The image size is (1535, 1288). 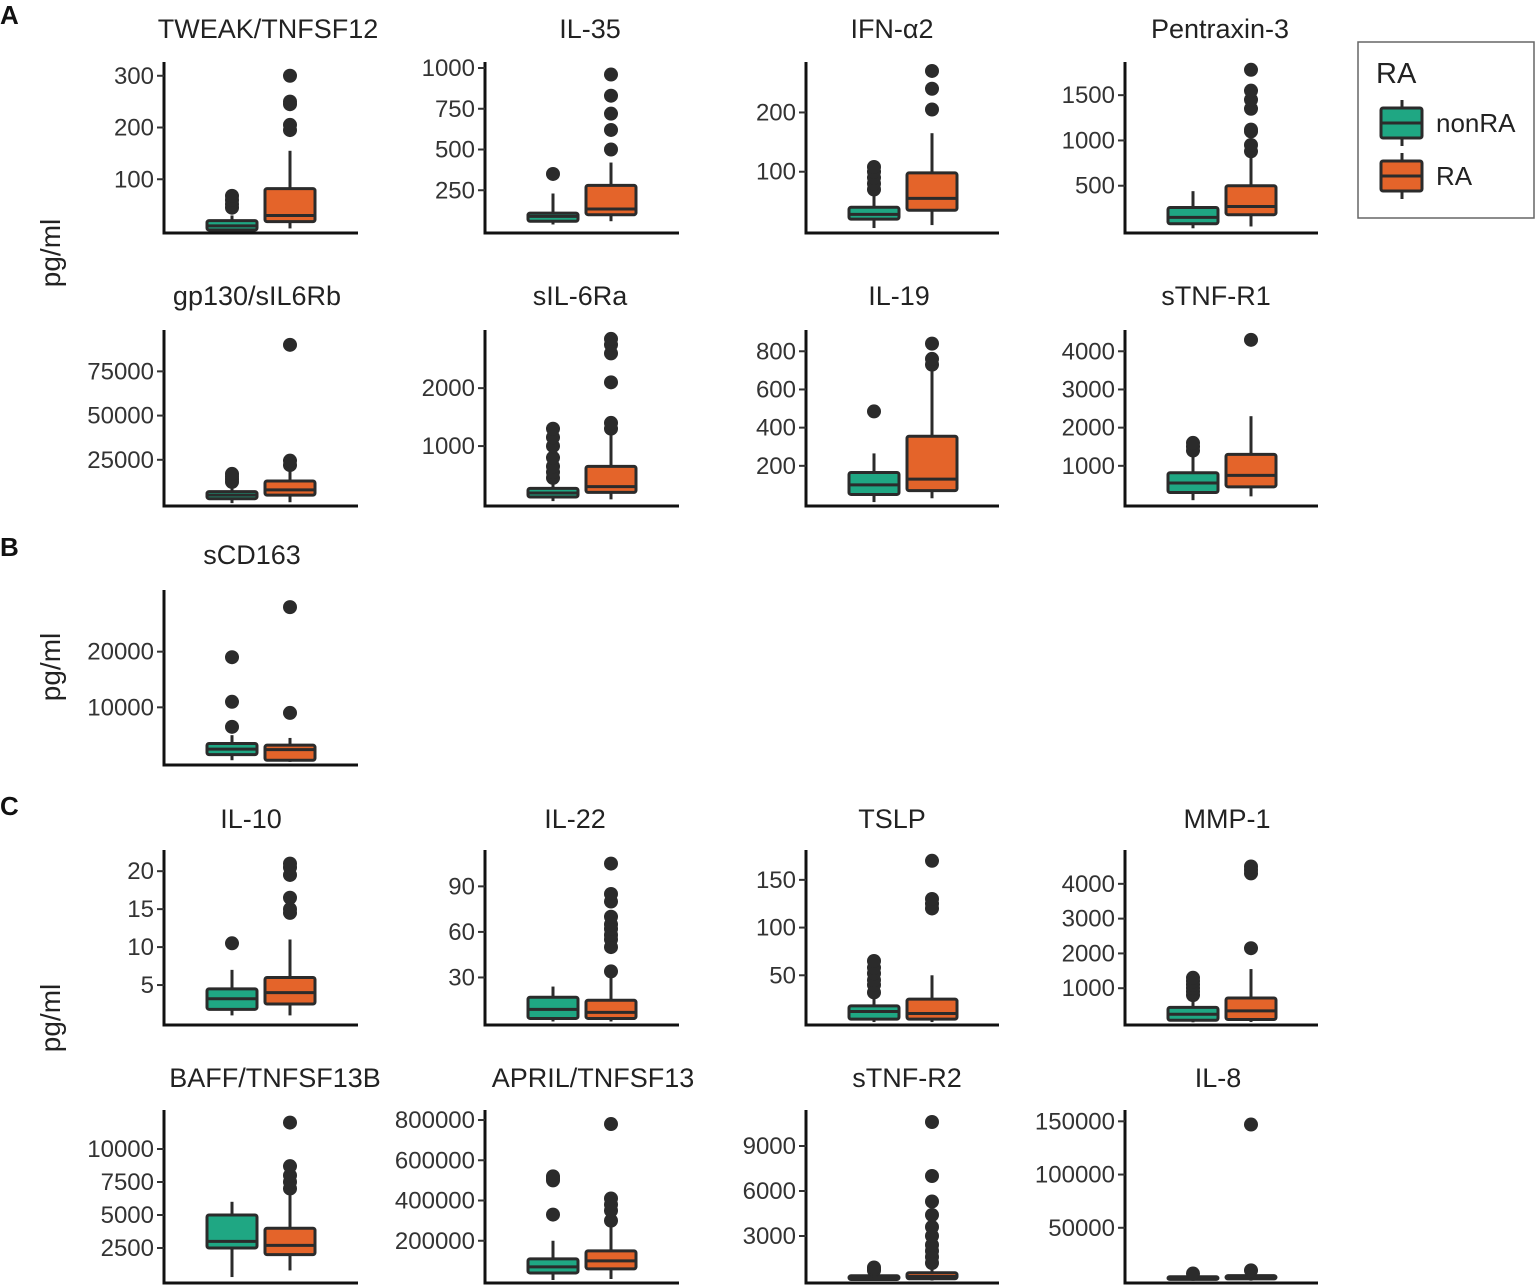 What do you see at coordinates (877, 394) in the screenshot?
I see `boxplot-7: IL-19 200 400 600 800` at bounding box center [877, 394].